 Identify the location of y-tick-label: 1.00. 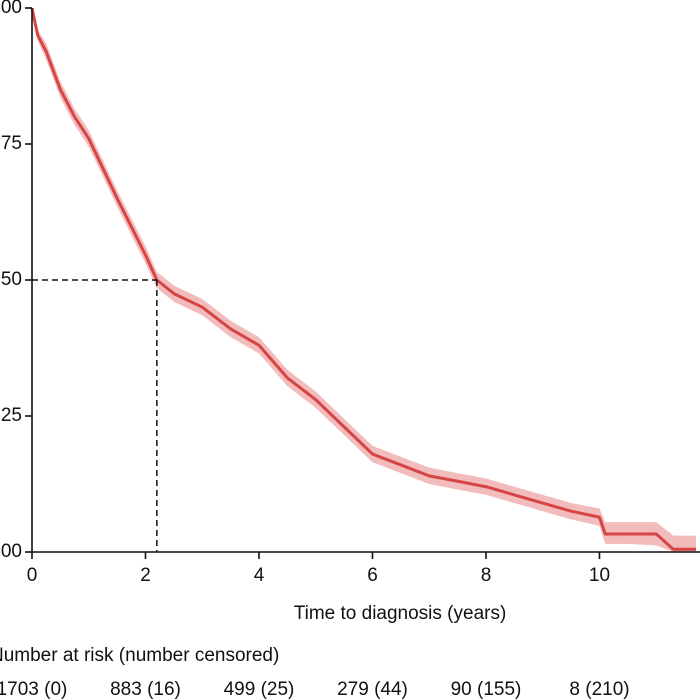
(11, 9).